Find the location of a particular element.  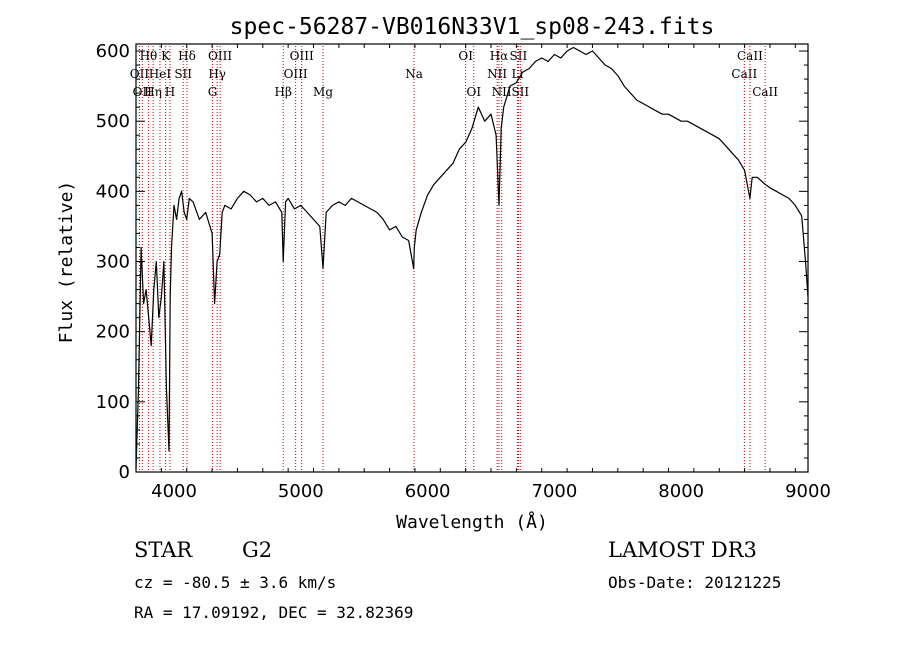

marker-label-21: NII is located at coordinates (502, 92).